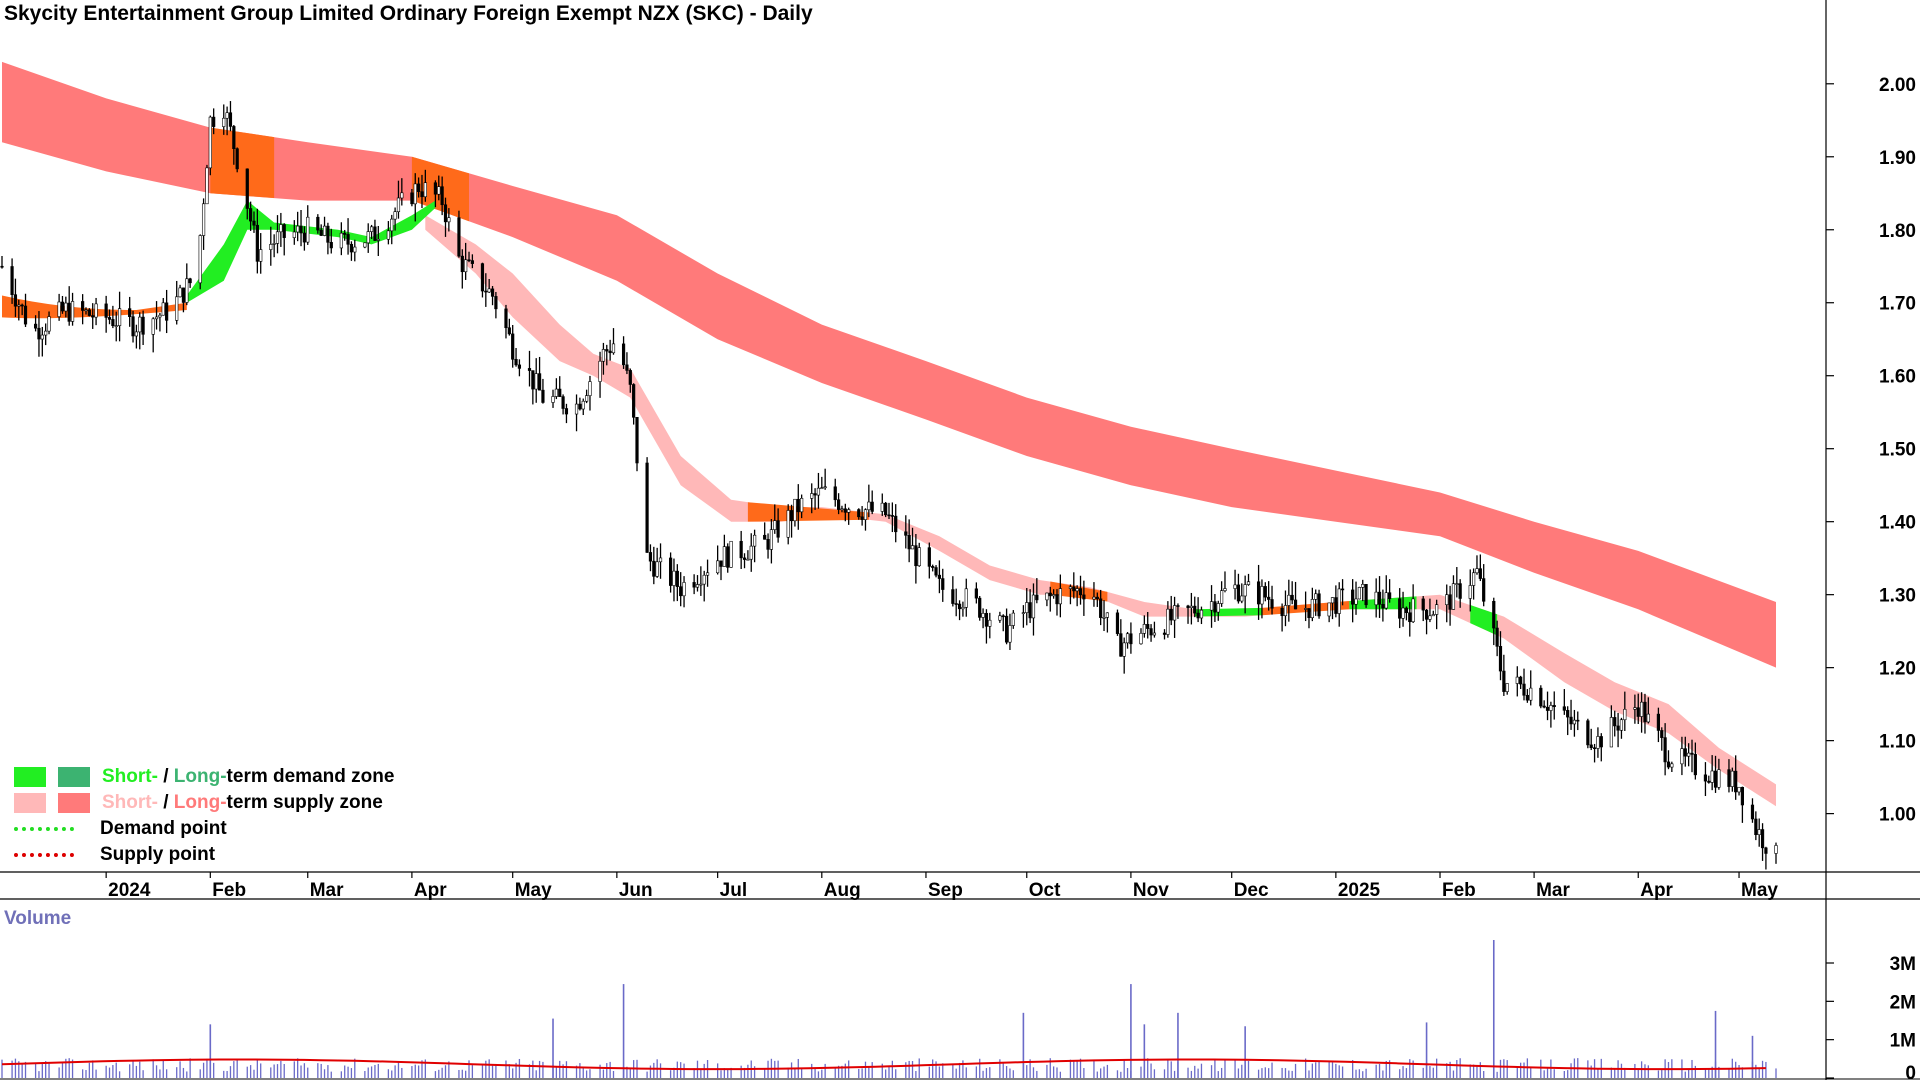 The width and height of the screenshot is (1920, 1085). I want to click on x-tick-label: Mar, so click(1553, 890).